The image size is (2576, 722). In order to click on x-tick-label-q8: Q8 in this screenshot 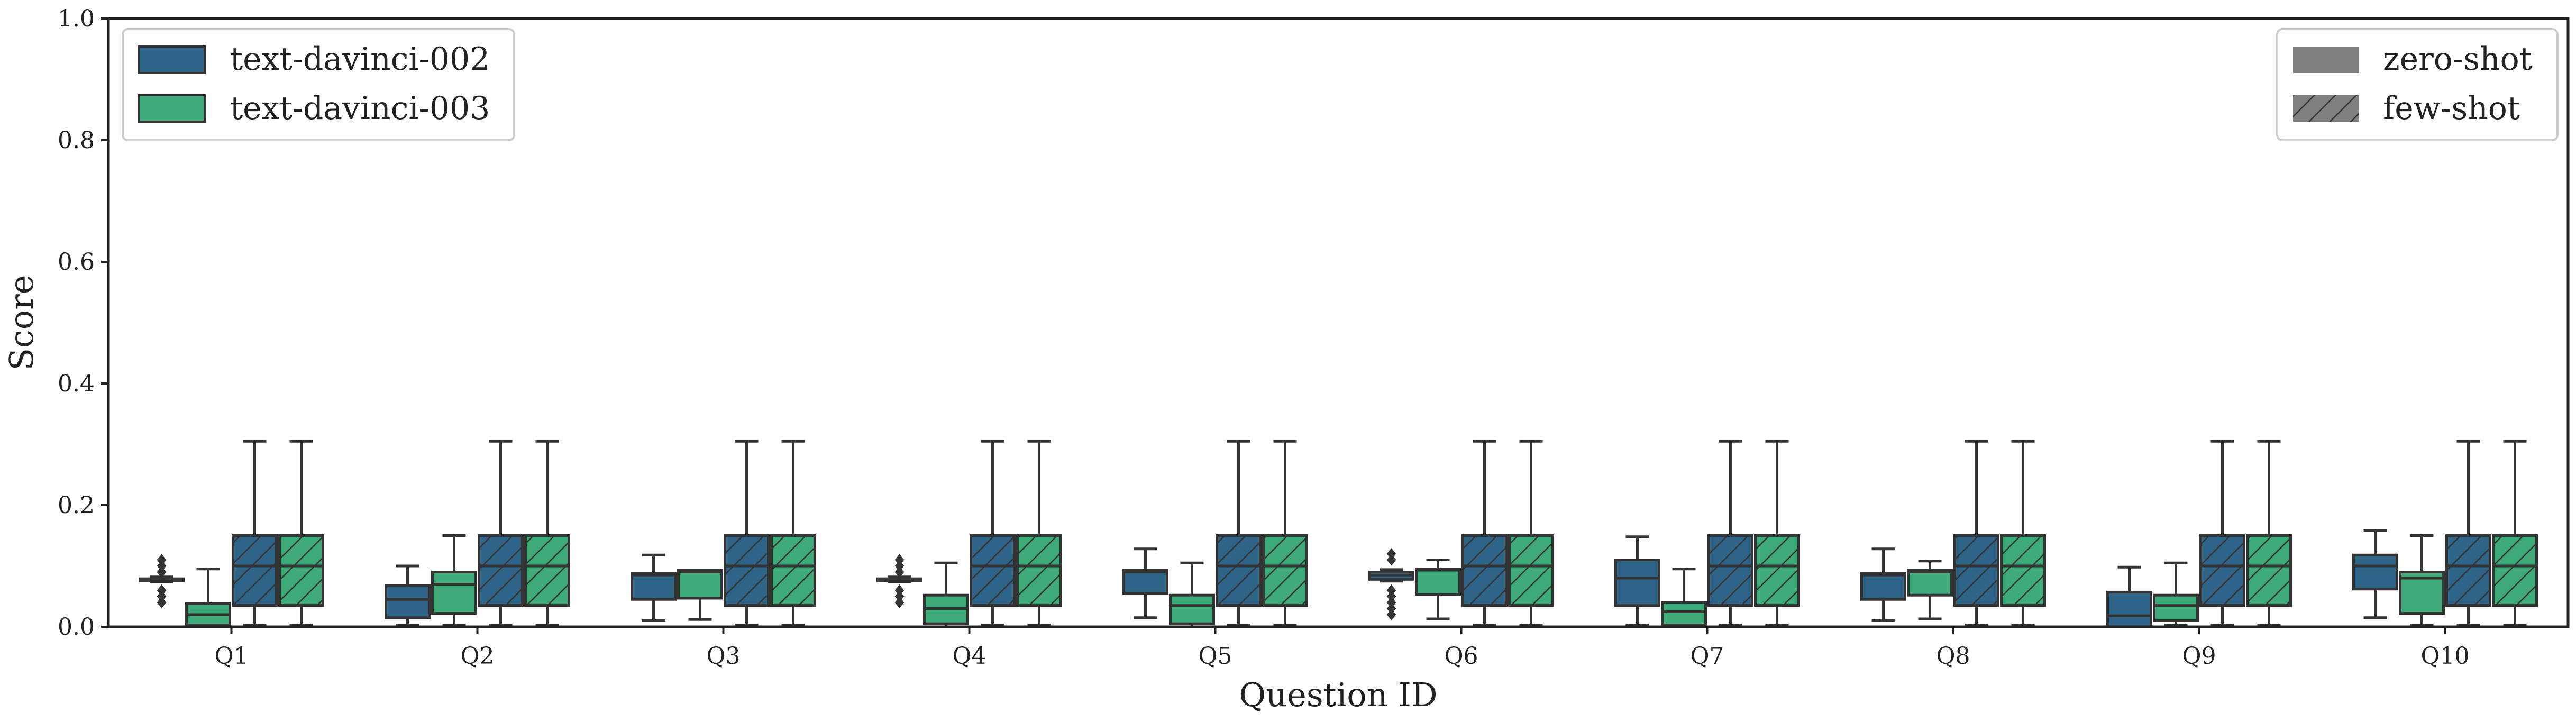, I will do `click(1953, 656)`.